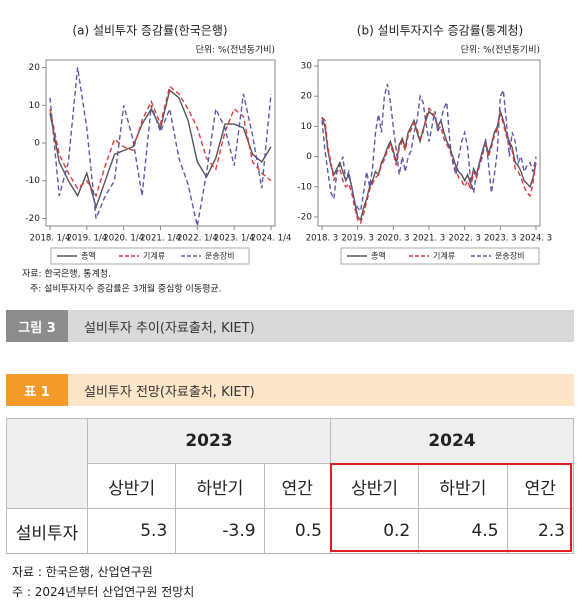 Image resolution: width=584 pixels, height=609 pixels. Describe the element at coordinates (464, 239) in the screenshot. I see `x-tick-label: 2022. 3` at that location.